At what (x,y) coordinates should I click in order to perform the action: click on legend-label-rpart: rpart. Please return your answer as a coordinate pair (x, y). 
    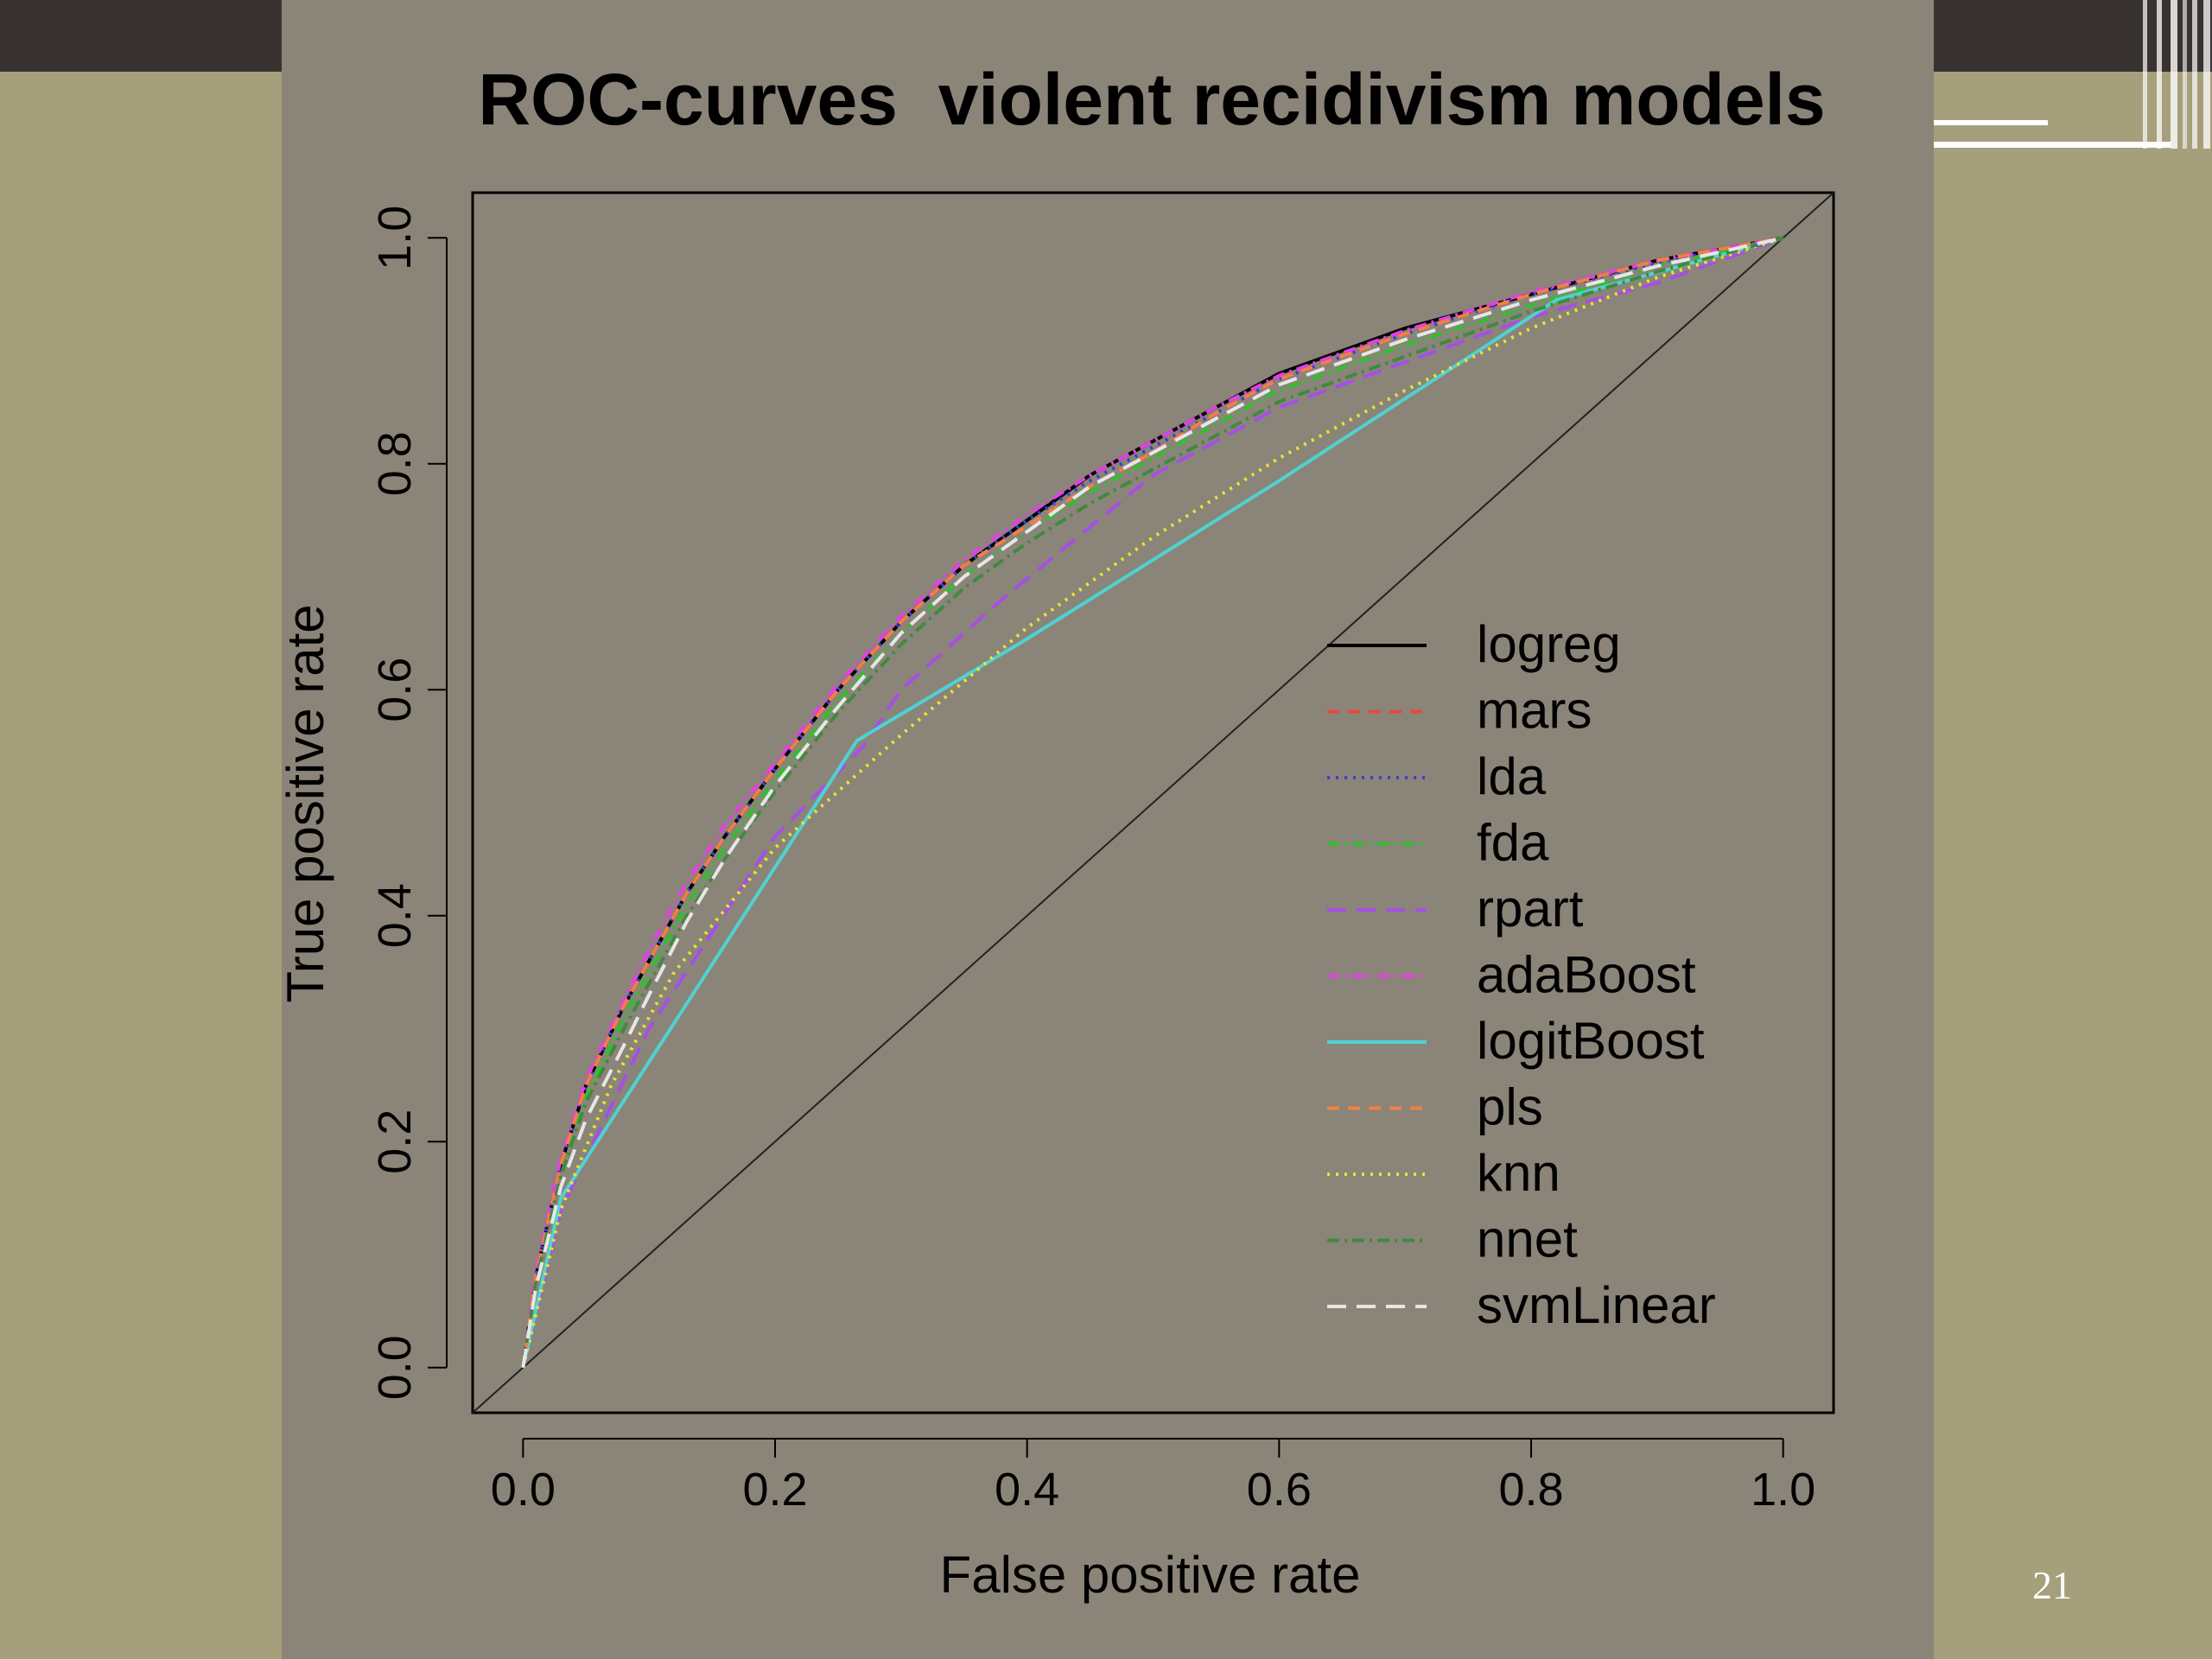
    Looking at the image, I should click on (1530, 909).